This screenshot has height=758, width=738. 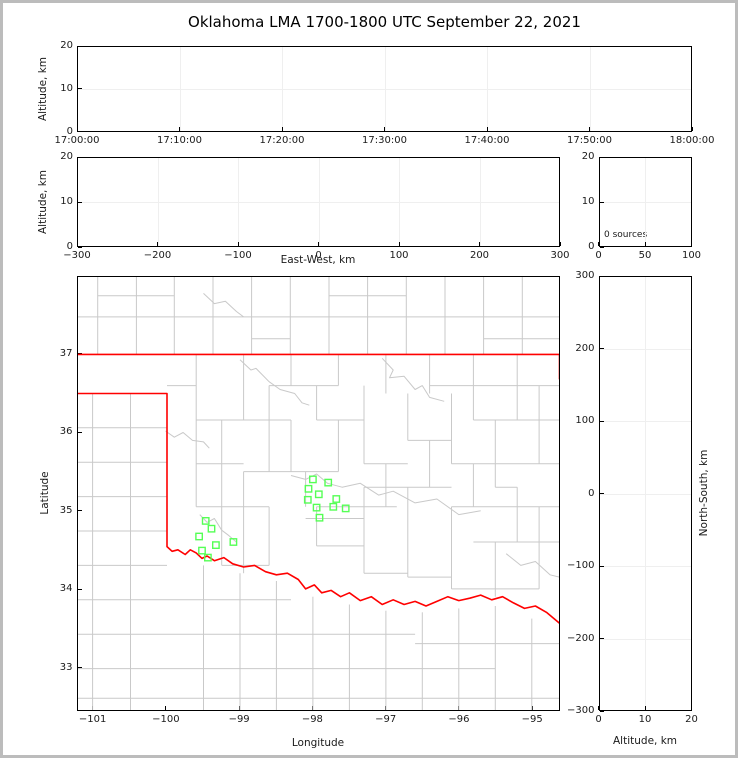 What do you see at coordinates (691, 255) in the screenshot?
I see `altitude_histogram_panel-x-tick-label: 100` at bounding box center [691, 255].